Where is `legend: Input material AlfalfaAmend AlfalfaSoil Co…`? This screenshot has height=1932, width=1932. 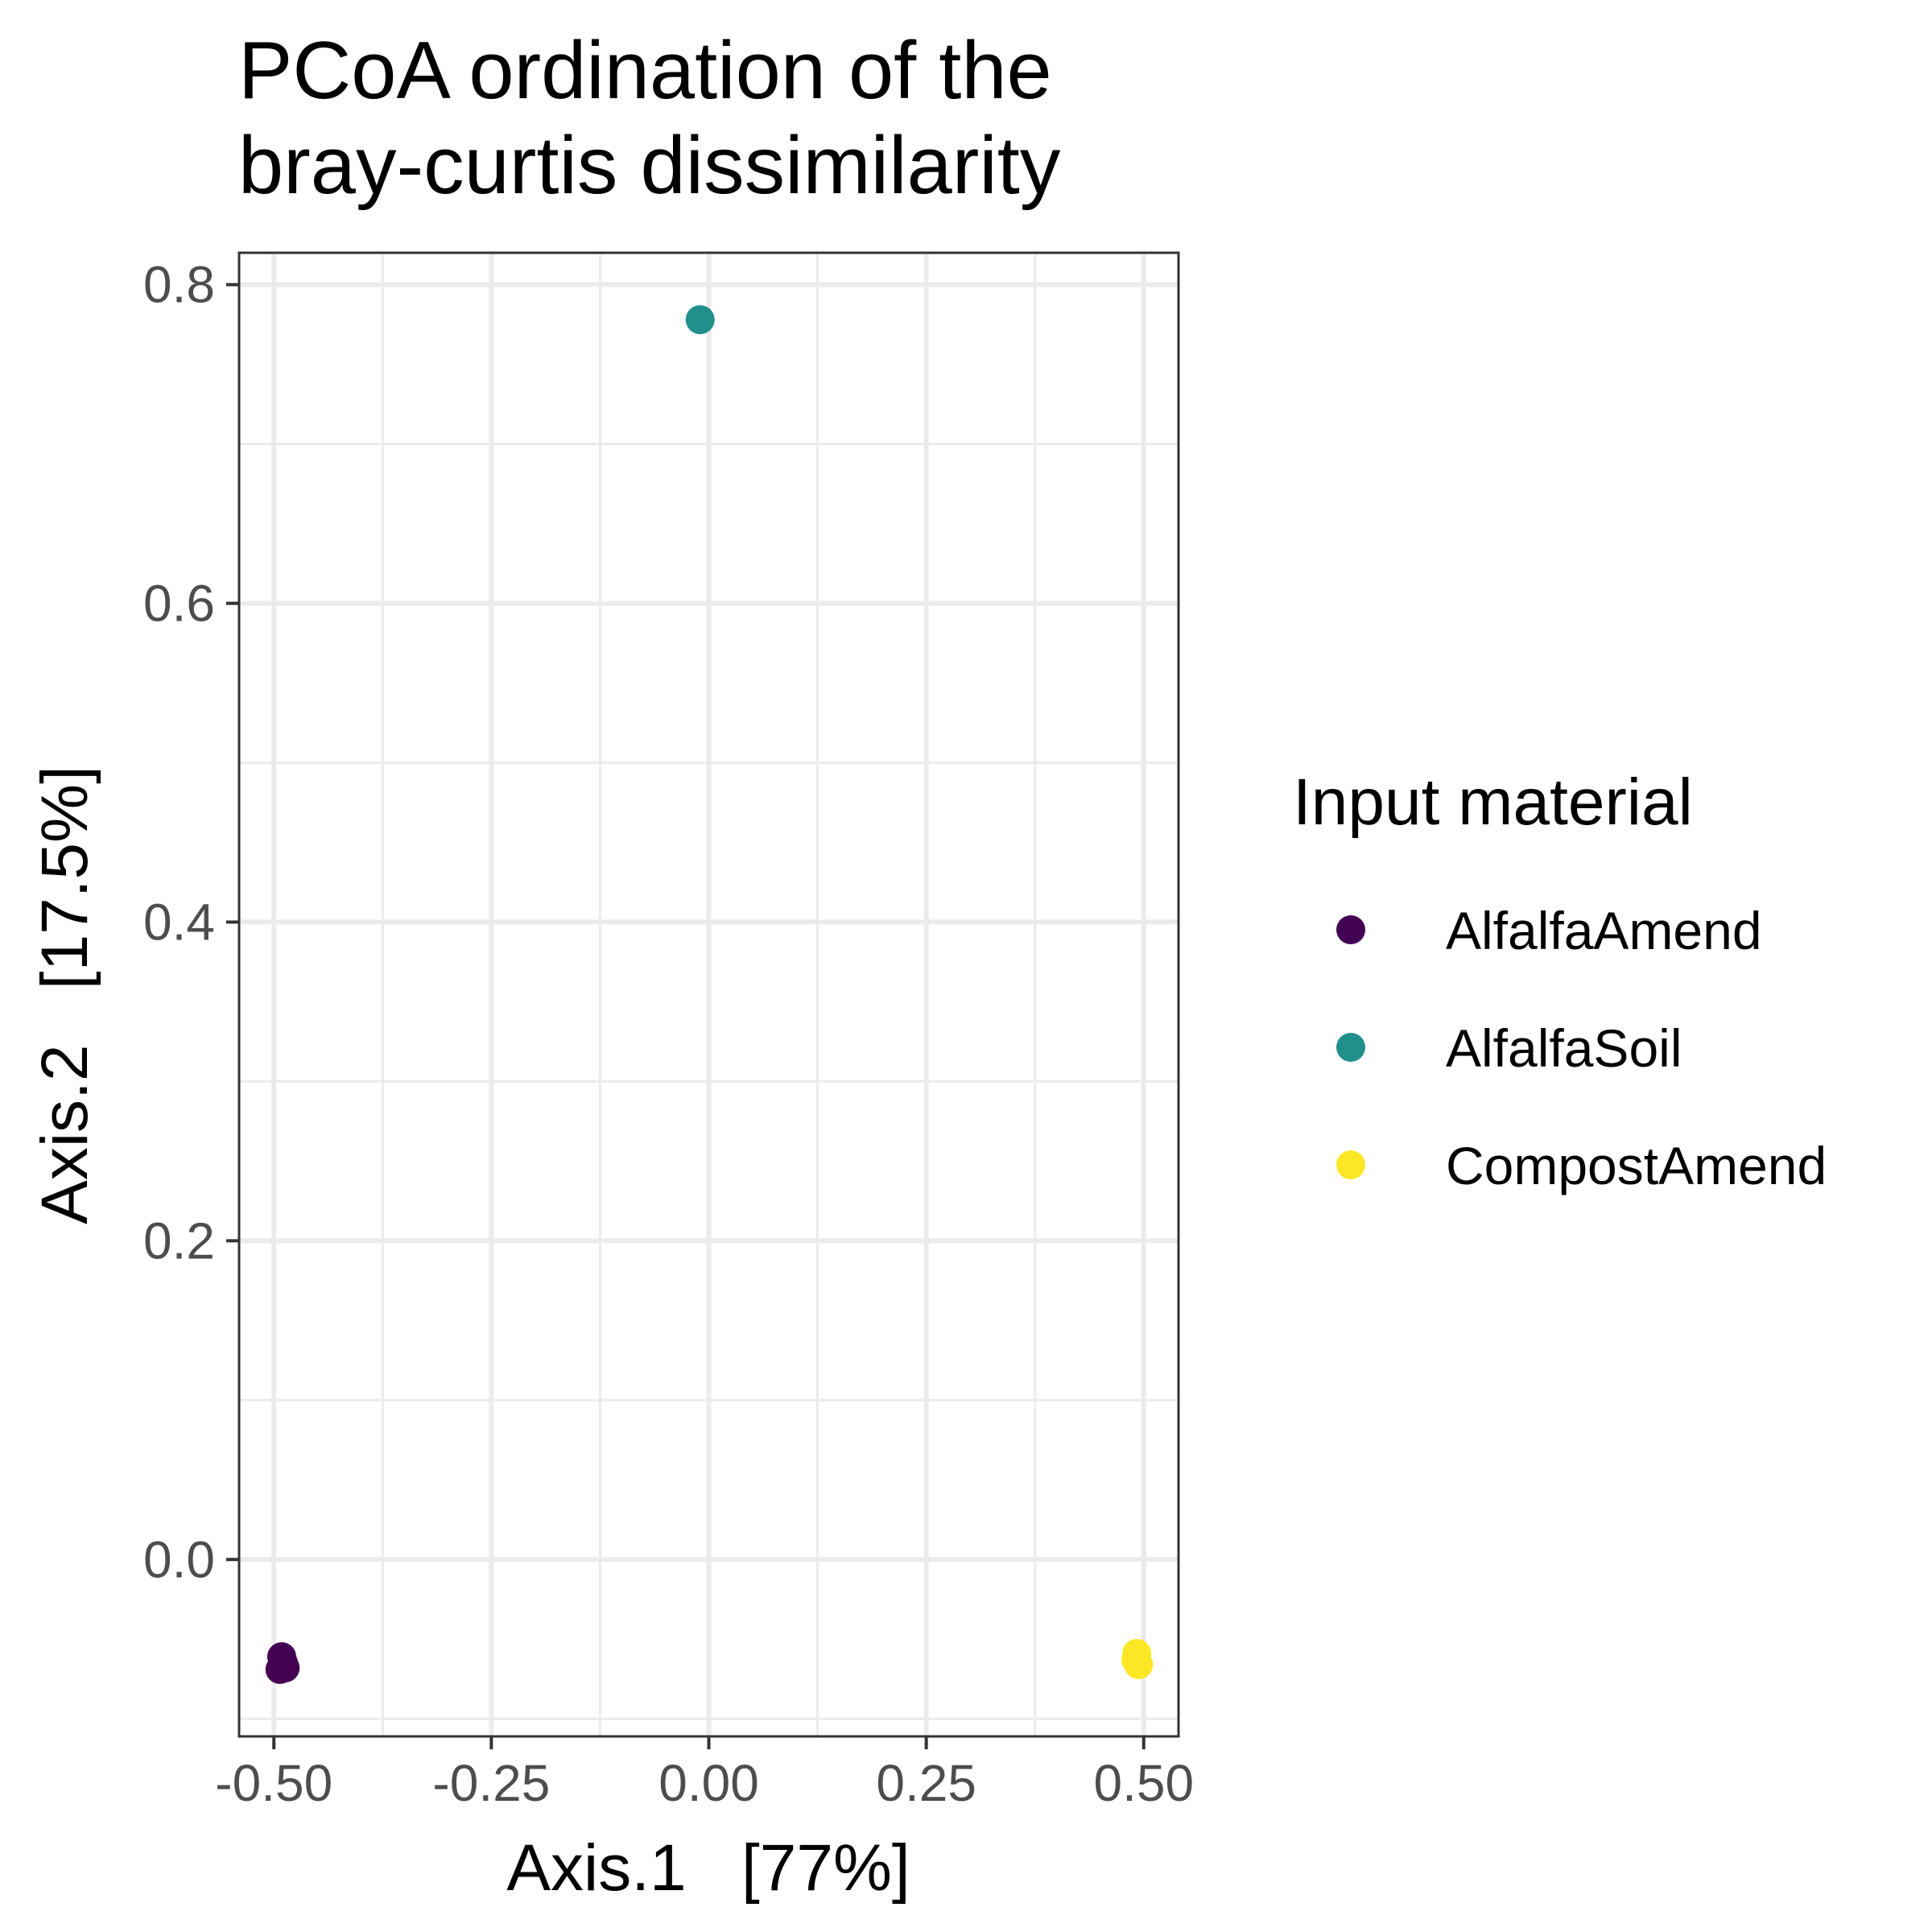 legend: Input material AlfalfaAmend AlfalfaSoil Co… is located at coordinates (1560, 980).